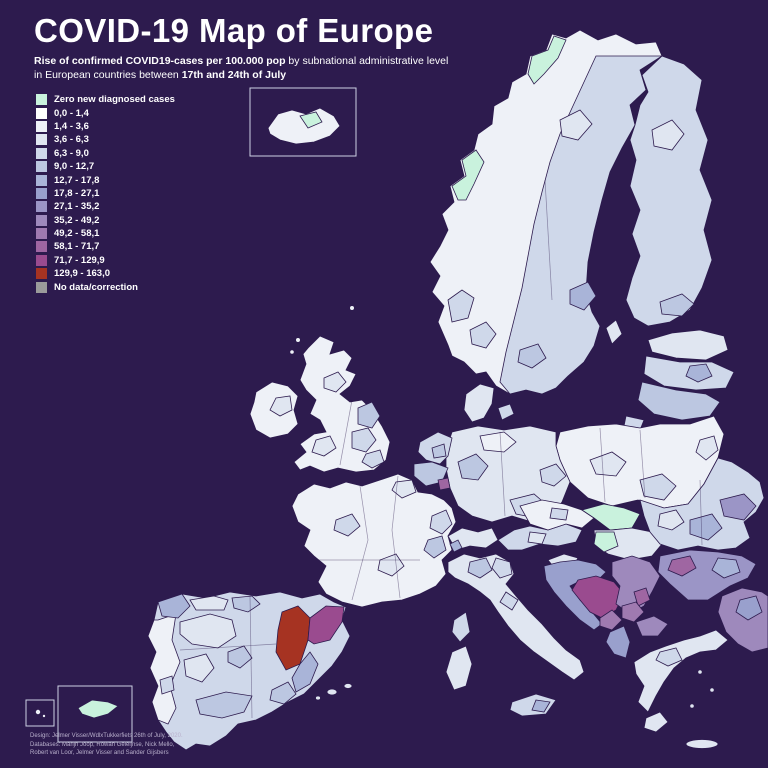  Describe the element at coordinates (303, 122) in the screenshot. I see `iceland-inset` at that location.